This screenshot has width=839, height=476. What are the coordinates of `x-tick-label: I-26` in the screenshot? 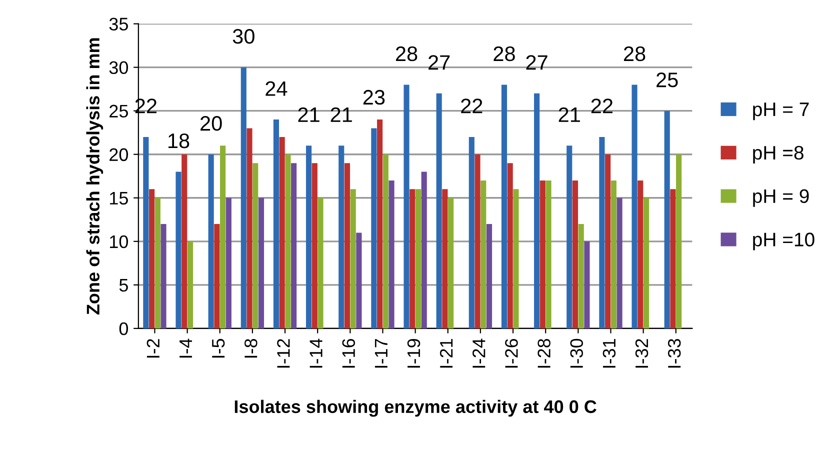 It's located at (511, 353).